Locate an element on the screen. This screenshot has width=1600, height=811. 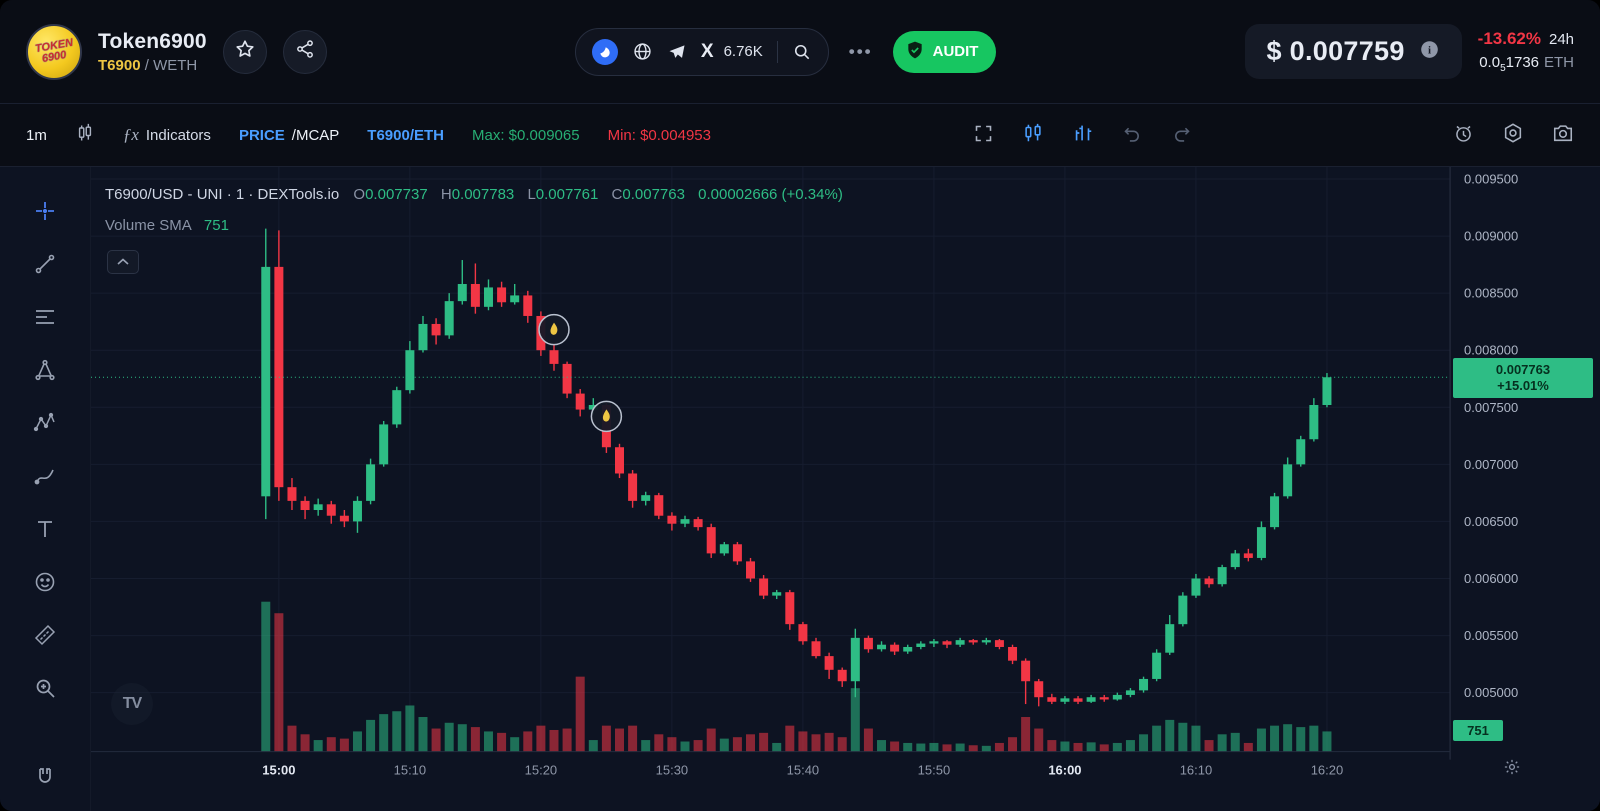
camera-icon is located at coordinates (1563, 135).